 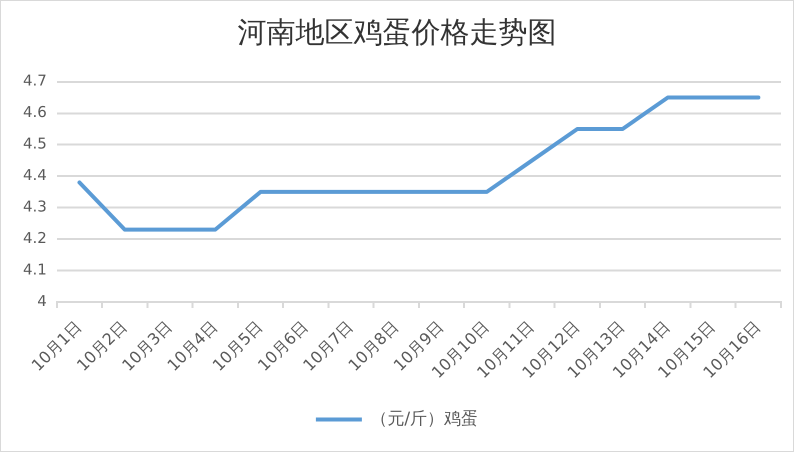 I want to click on chart-title: 河南地区鸡蛋价格走势图, so click(x=397, y=33).